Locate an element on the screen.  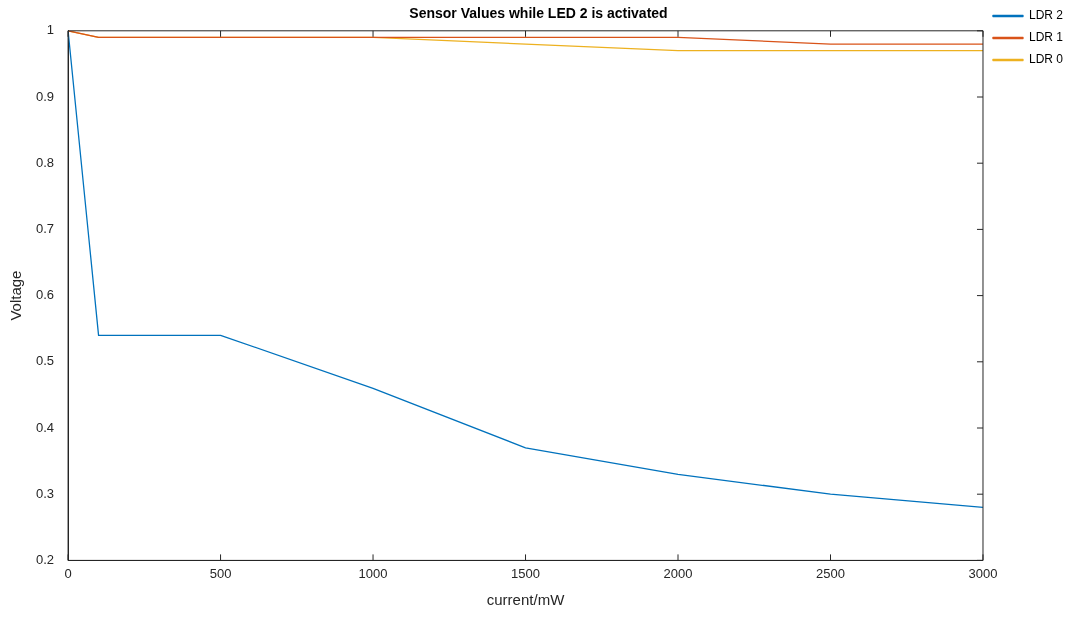
y-tick-label: 0.9 is located at coordinates (45, 96).